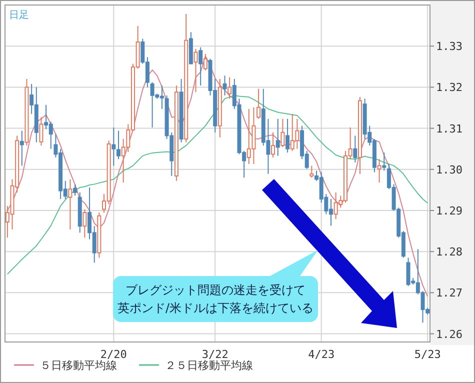  What do you see at coordinates (449, 169) in the screenshot?
I see `y-tick-label: 1.30` at bounding box center [449, 169].